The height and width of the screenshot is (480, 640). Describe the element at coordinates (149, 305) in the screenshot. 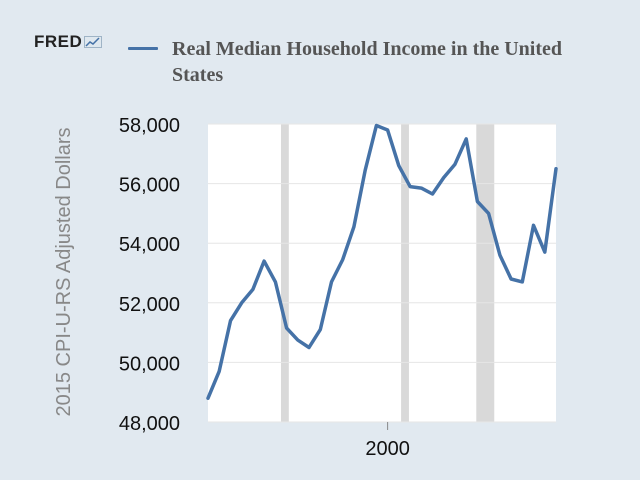

I see `y-tick-label: 52,000` at that location.